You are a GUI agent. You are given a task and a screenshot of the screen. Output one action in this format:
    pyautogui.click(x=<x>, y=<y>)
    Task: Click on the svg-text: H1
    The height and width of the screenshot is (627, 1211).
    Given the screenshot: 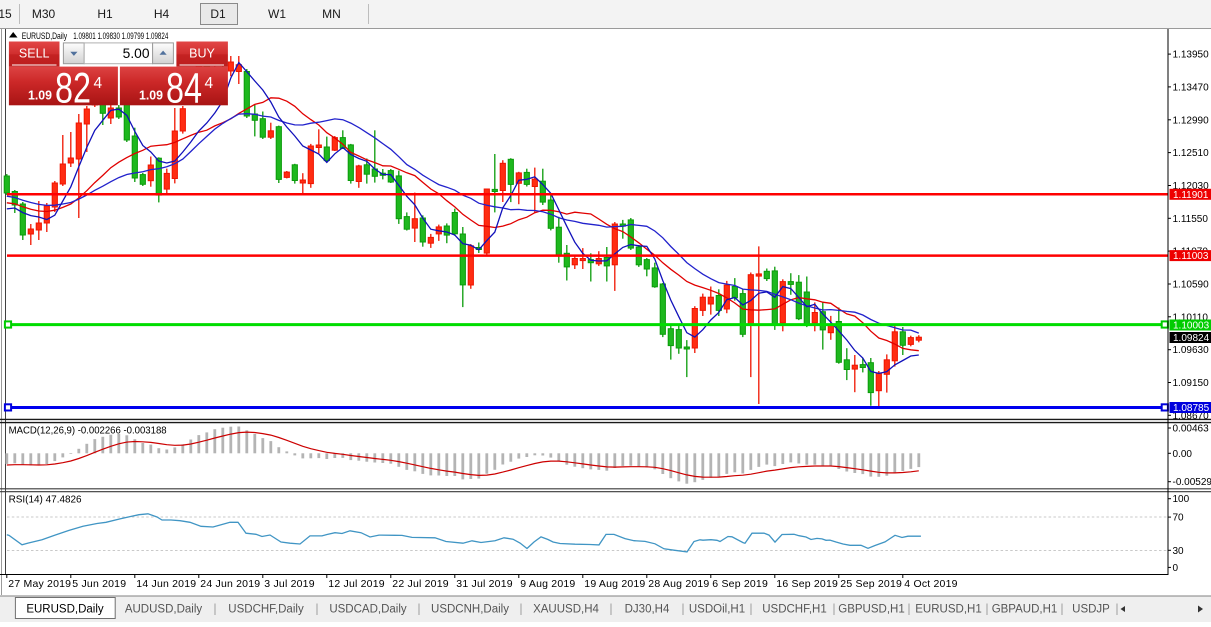 What is the action you would take?
    pyautogui.click(x=105, y=14)
    